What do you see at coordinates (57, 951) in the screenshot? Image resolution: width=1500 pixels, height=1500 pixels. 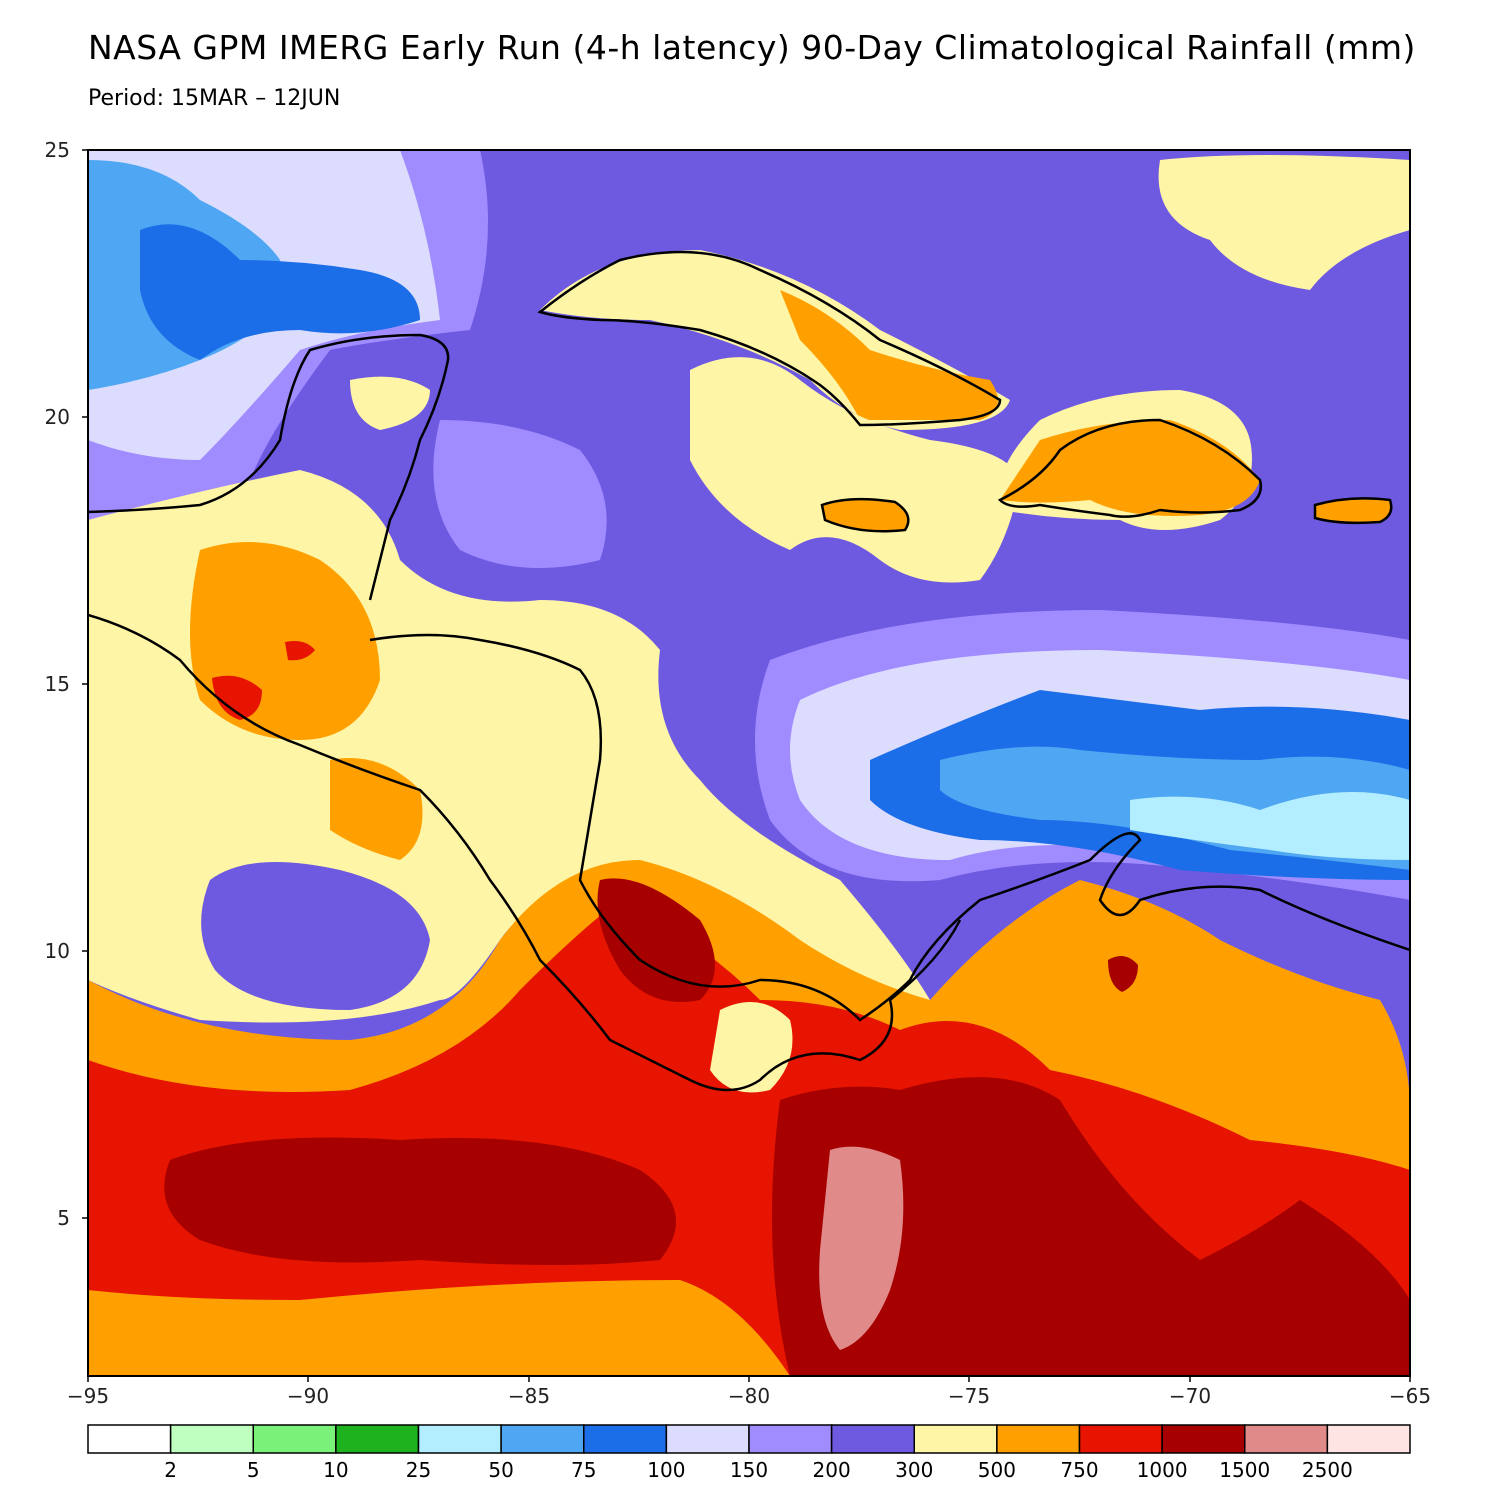 I see `lat-tick-label: 10` at bounding box center [57, 951].